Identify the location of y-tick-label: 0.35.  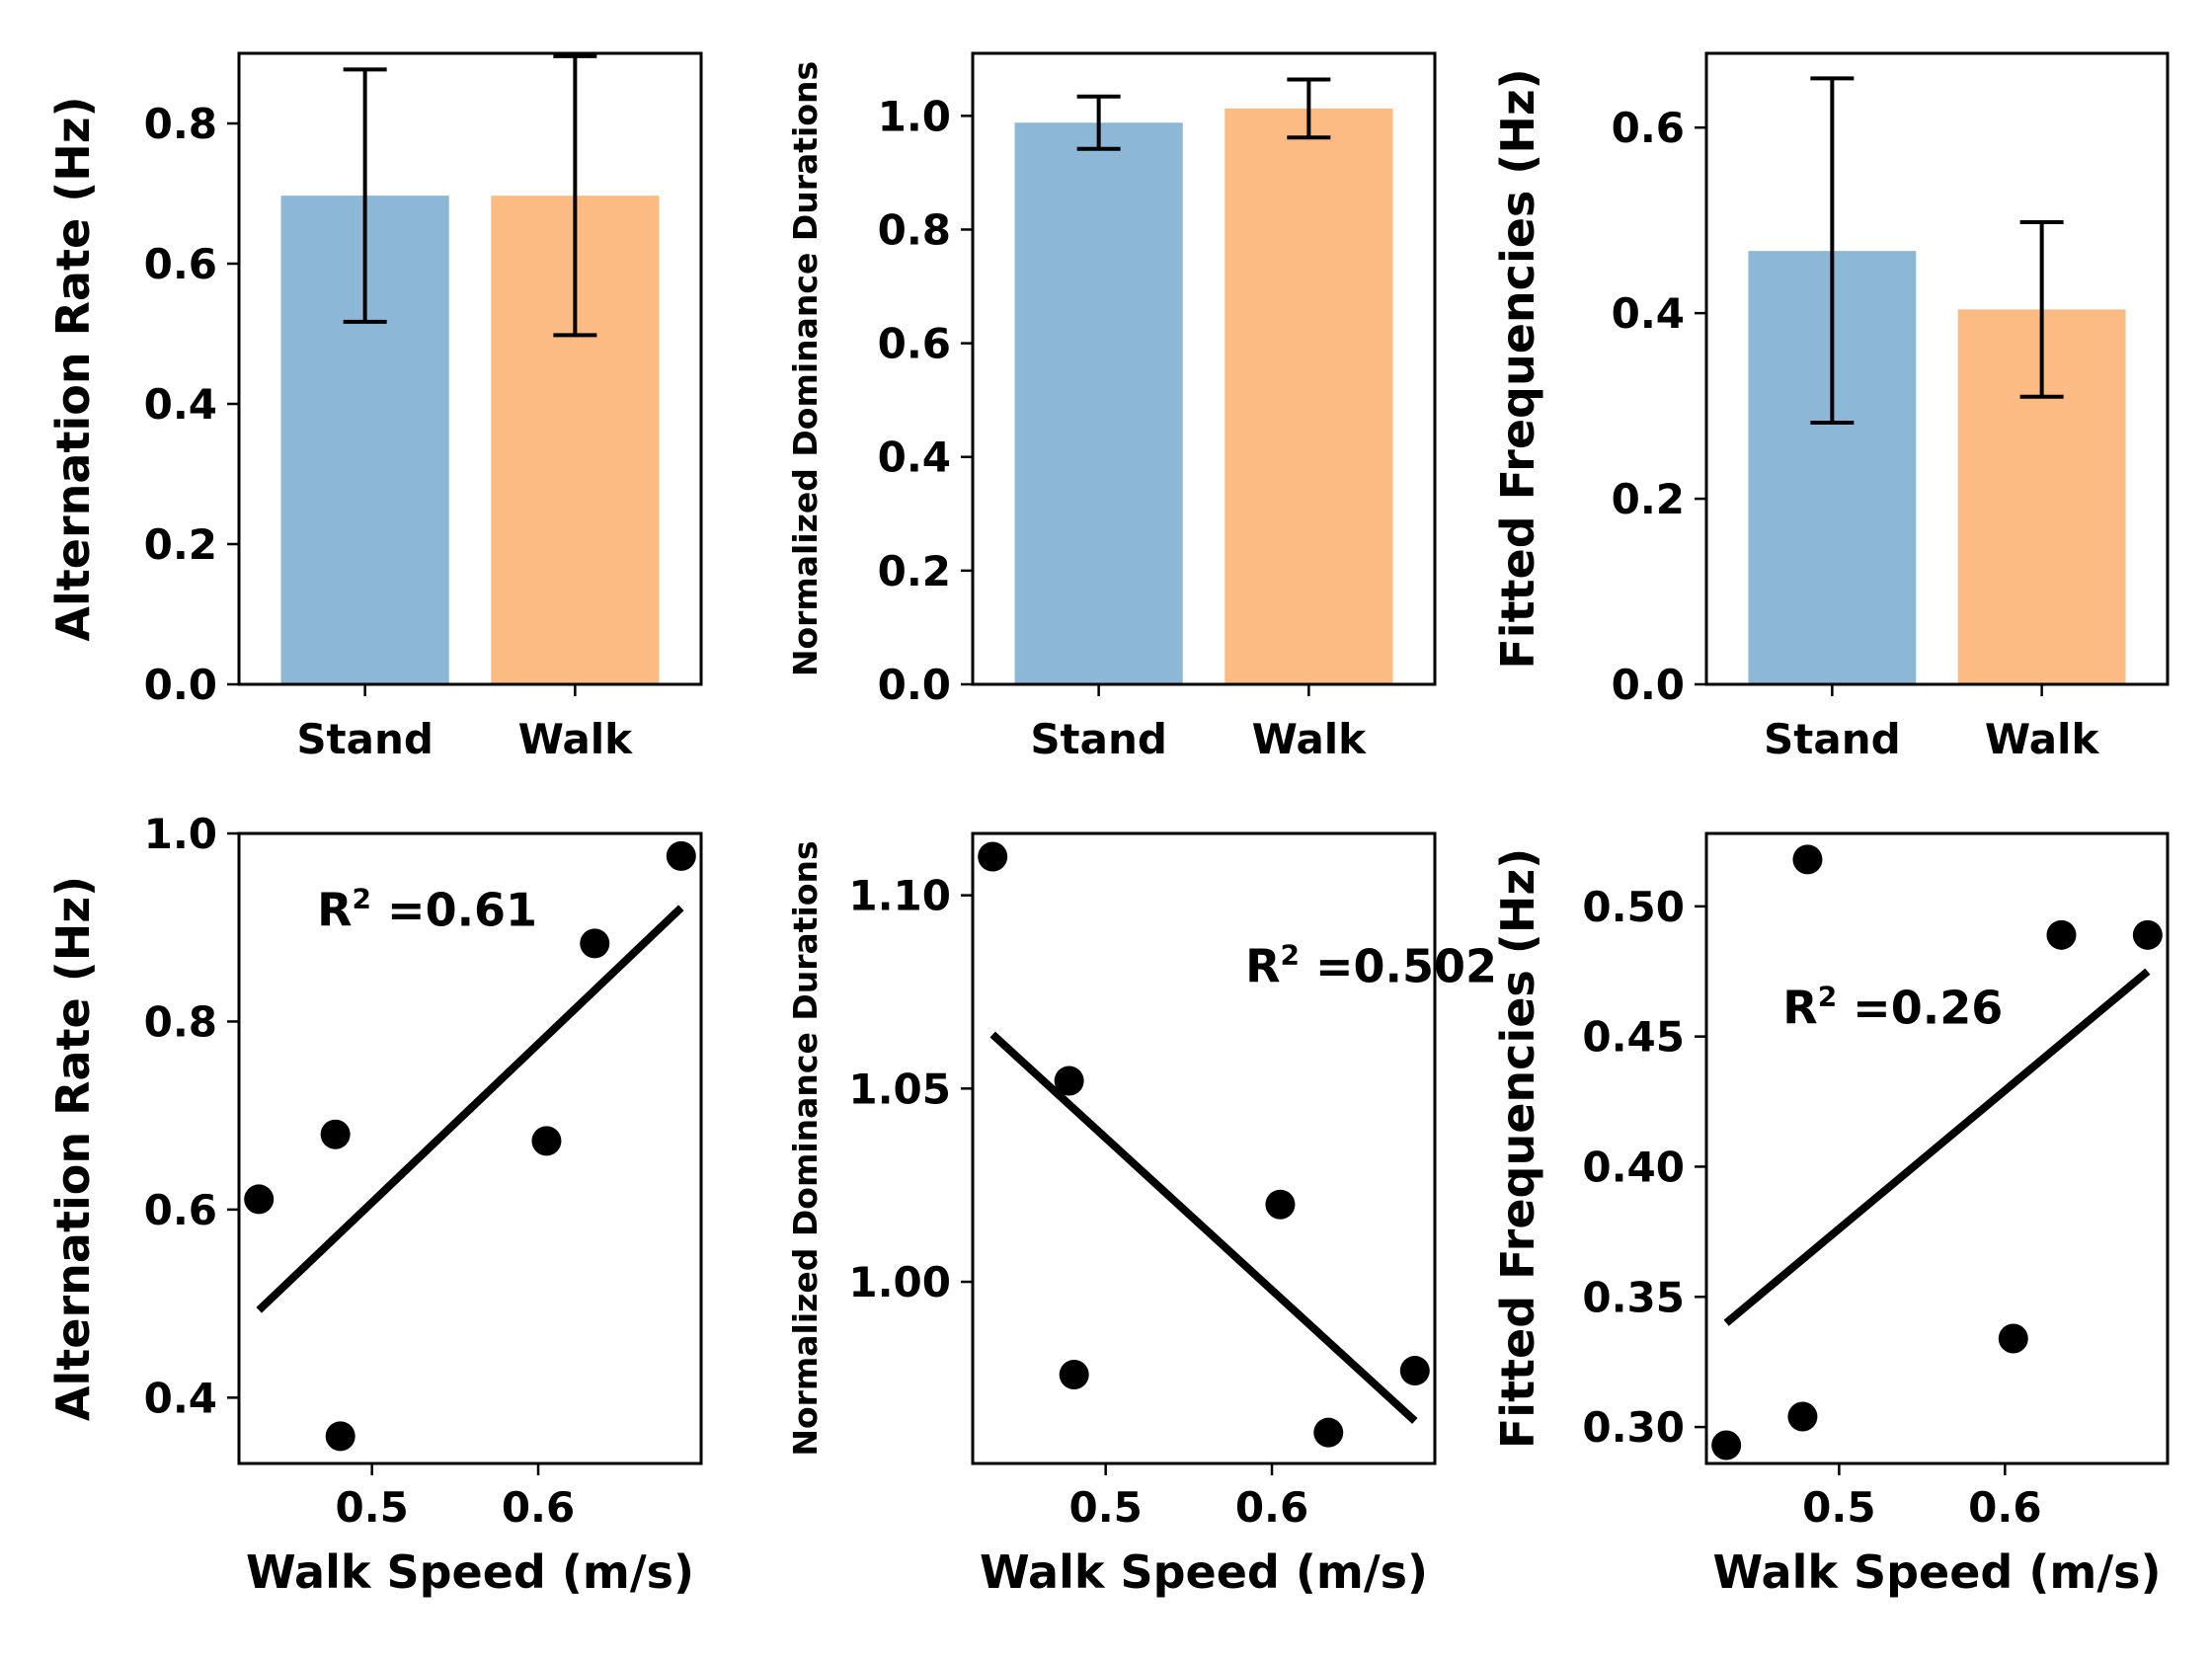
(1634, 1297).